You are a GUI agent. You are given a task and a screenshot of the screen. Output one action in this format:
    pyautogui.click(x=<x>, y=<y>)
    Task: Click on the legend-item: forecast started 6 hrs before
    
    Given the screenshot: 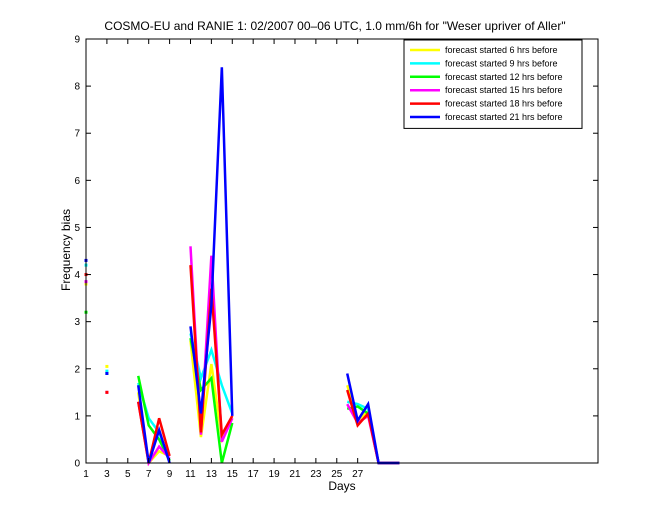 What is the action you would take?
    pyautogui.click(x=484, y=50)
    